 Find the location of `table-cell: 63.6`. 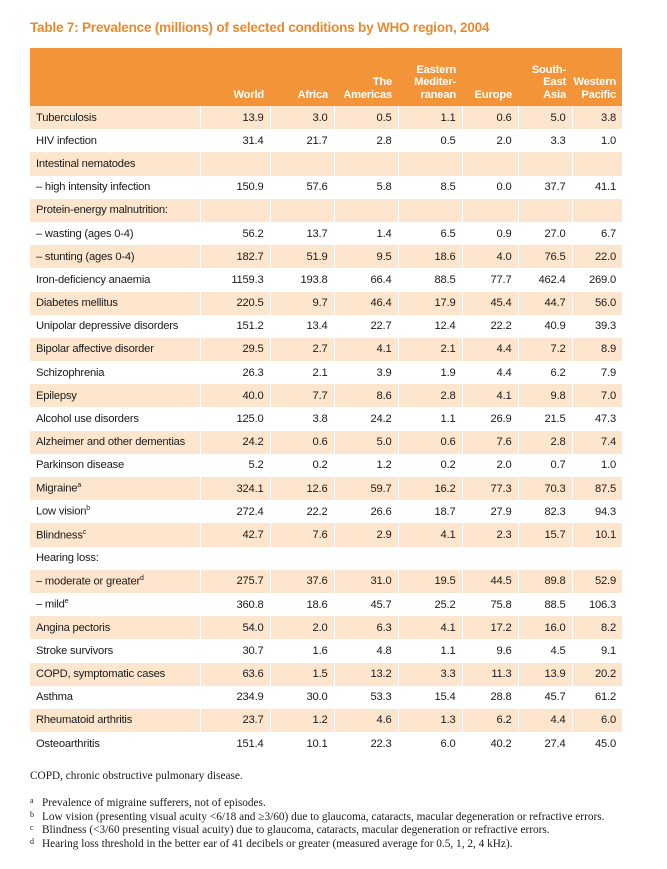

table-cell: 63.6 is located at coordinates (234, 674).